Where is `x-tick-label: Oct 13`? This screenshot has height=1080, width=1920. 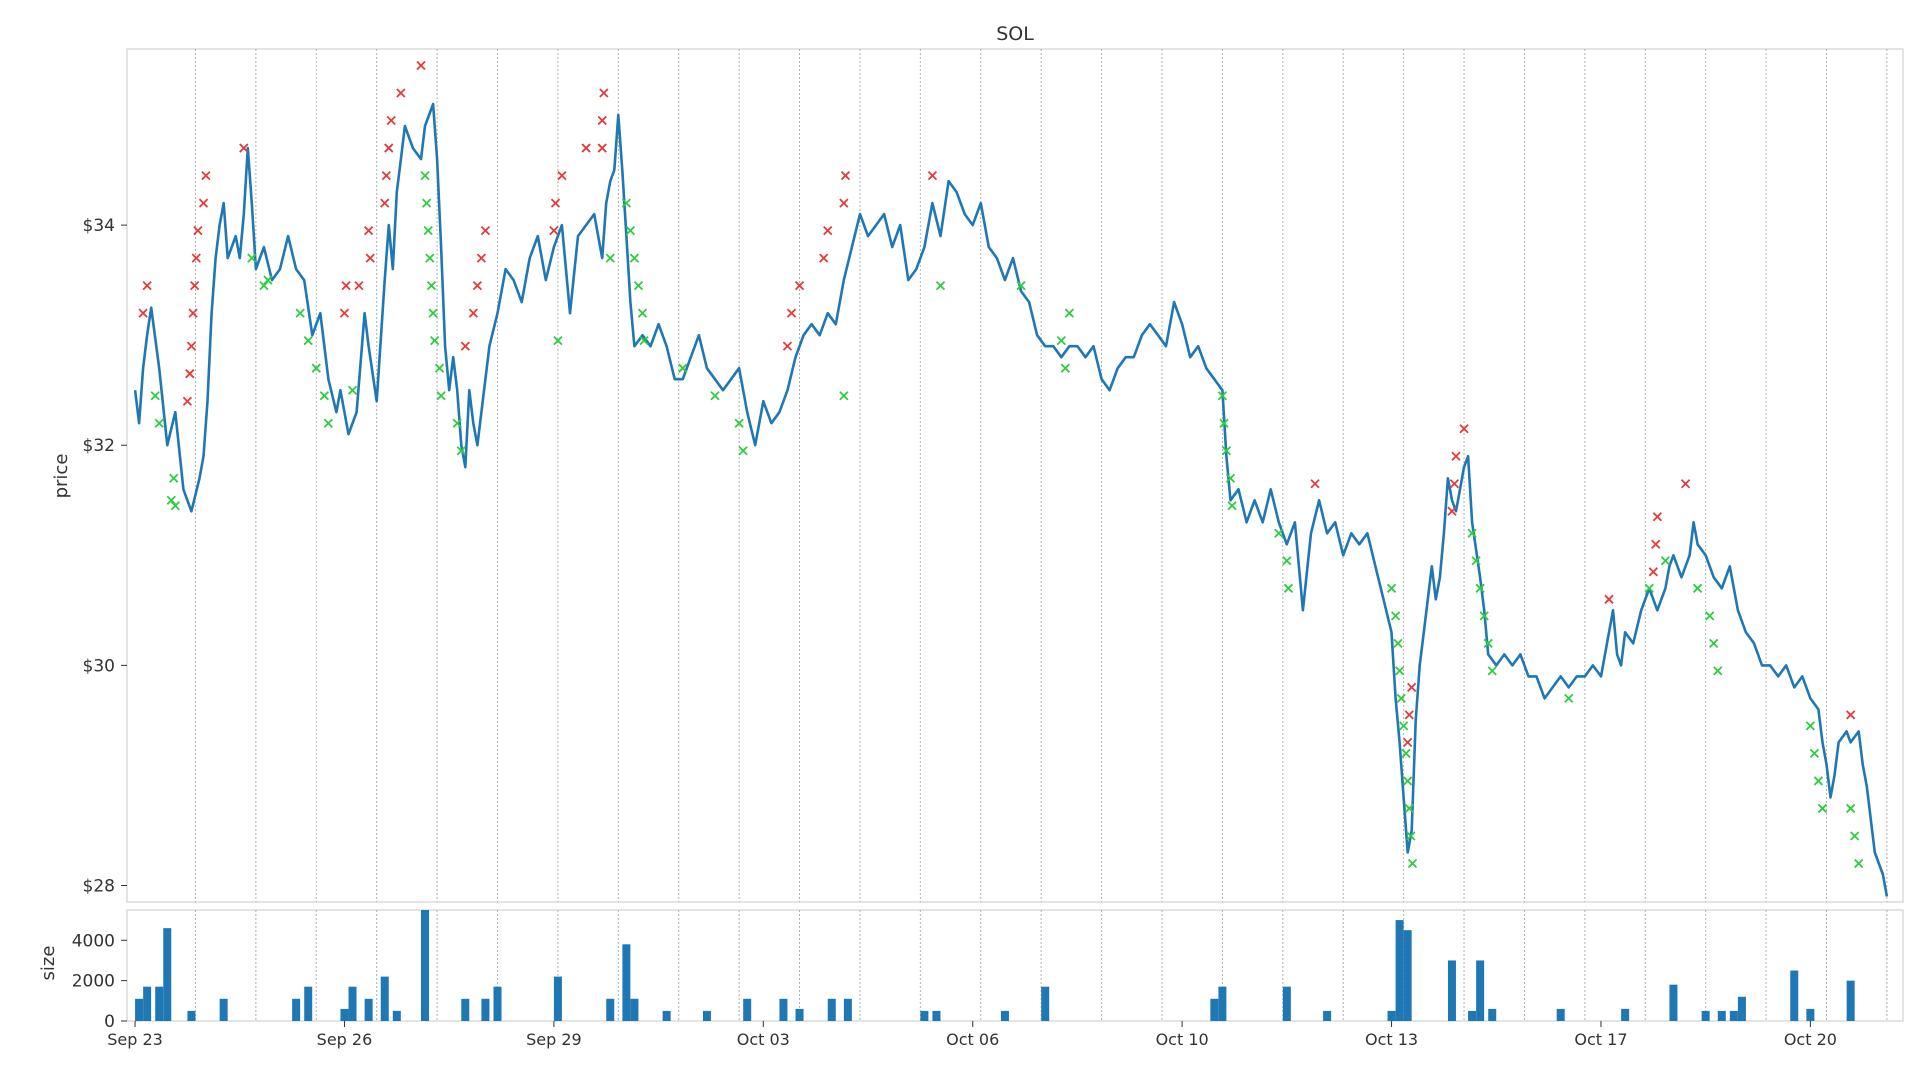
x-tick-label: Oct 13 is located at coordinates (1391, 1039).